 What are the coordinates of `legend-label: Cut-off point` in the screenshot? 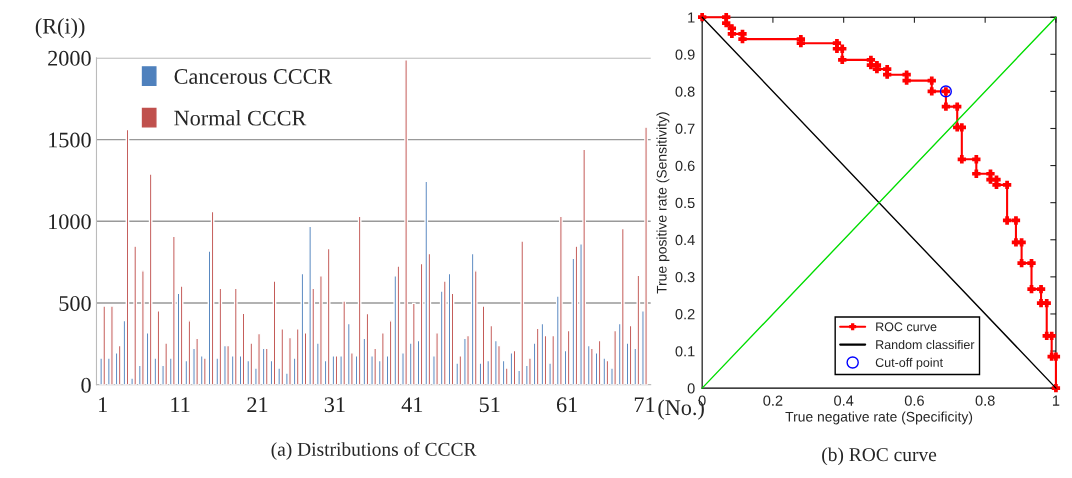 It's located at (909, 363).